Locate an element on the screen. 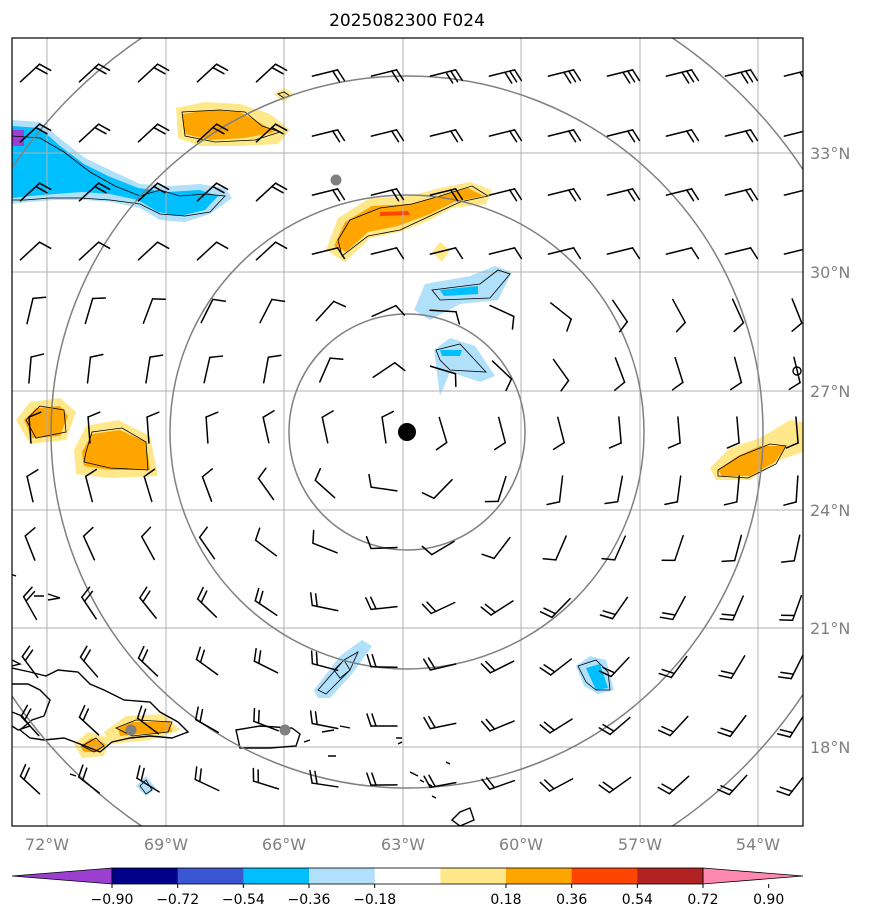 This screenshot has height=924, width=873. colorbar-tick-label: −0.36 is located at coordinates (309, 900).